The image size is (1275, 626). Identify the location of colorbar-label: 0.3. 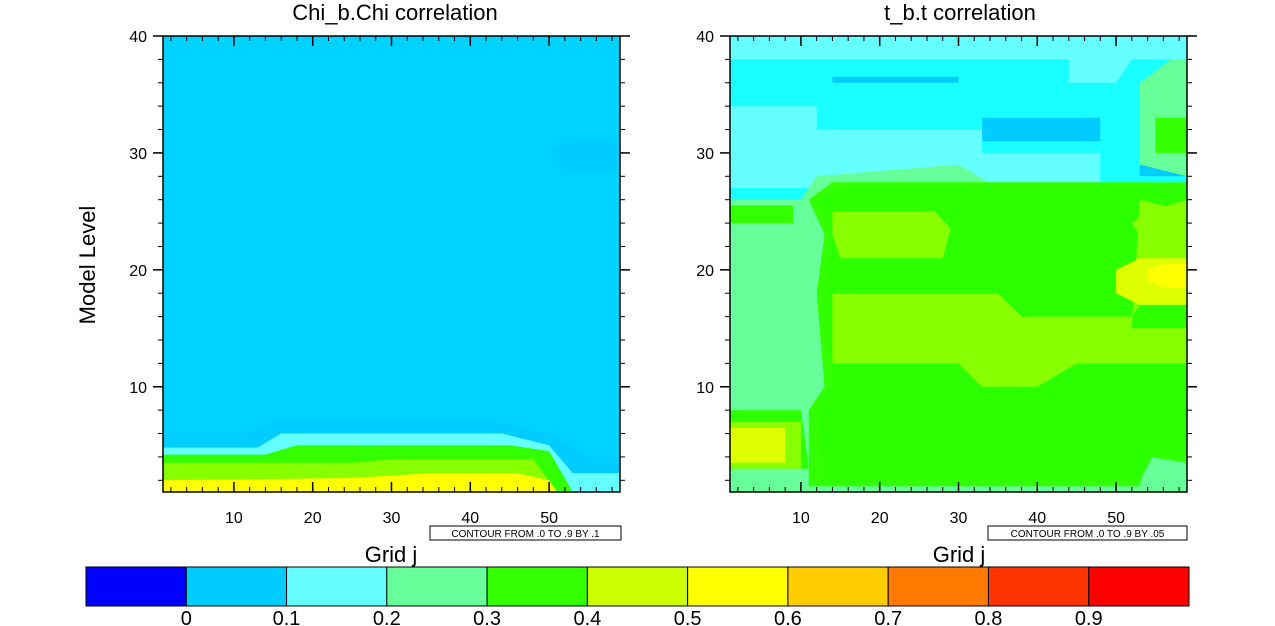
(487, 617).